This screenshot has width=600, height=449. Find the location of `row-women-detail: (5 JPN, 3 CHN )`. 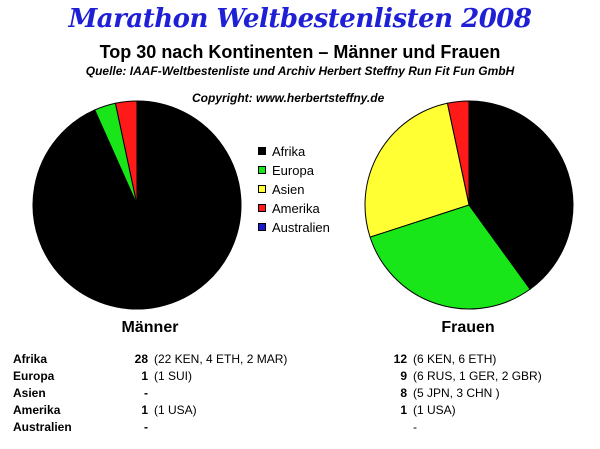

row-women-detail: (5 JPN, 3 CHN ) is located at coordinates (456, 393).